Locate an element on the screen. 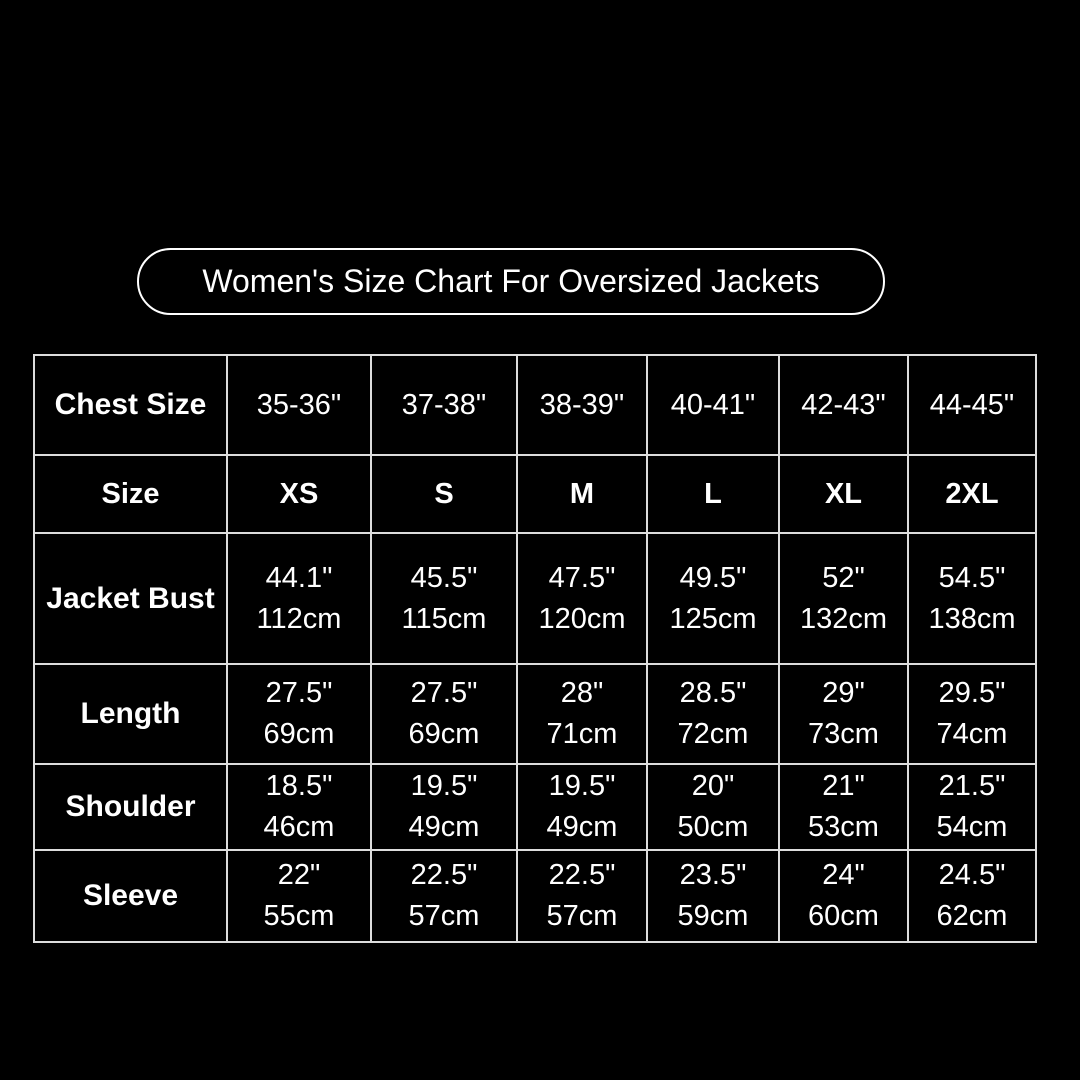  row-header: Shoulder is located at coordinates (130, 807).